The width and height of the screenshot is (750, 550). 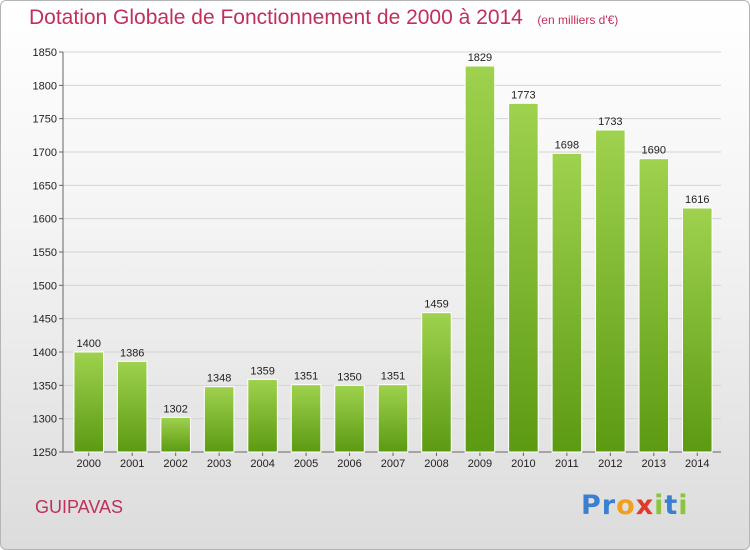 What do you see at coordinates (567, 302) in the screenshot?
I see `bar-2011` at bounding box center [567, 302].